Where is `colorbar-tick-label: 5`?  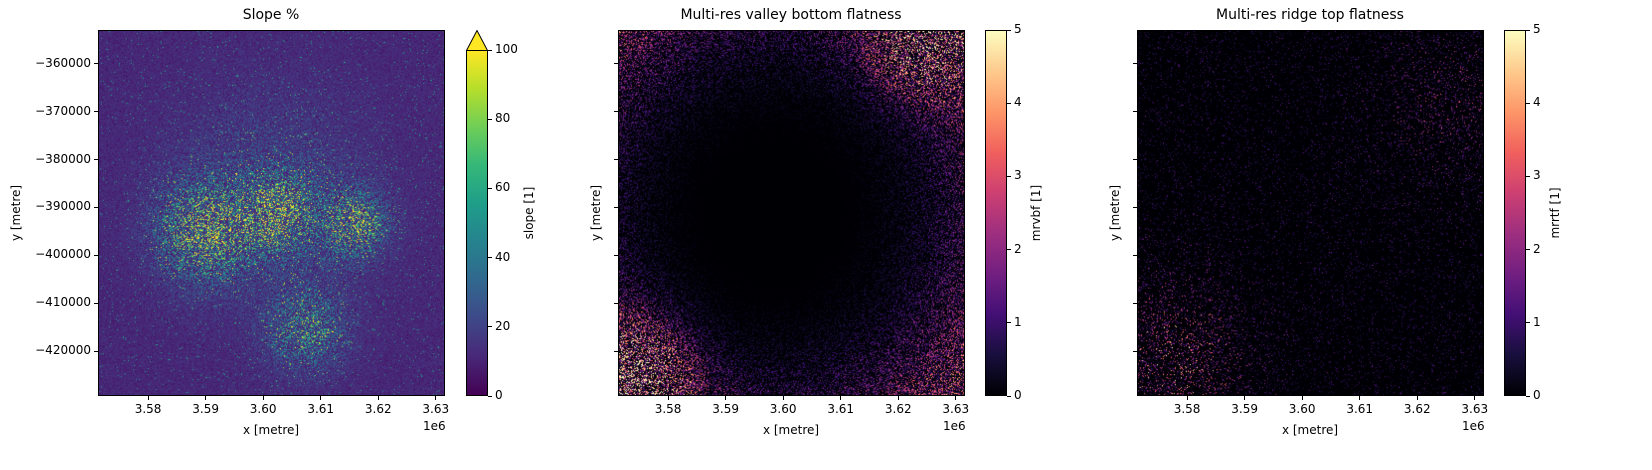 colorbar-tick-label: 5 is located at coordinates (1537, 29).